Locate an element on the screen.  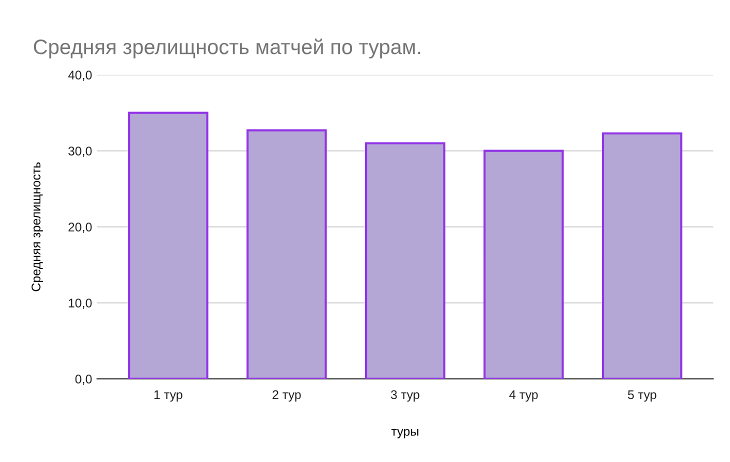
x-tick-label: 4 тур is located at coordinates (523, 396).